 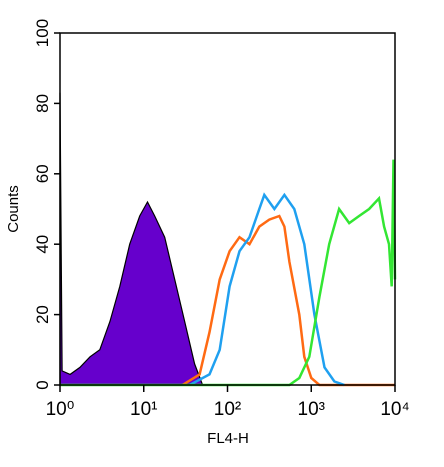 What do you see at coordinates (228, 438) in the screenshot?
I see `x-axis-label: FL4-H` at bounding box center [228, 438].